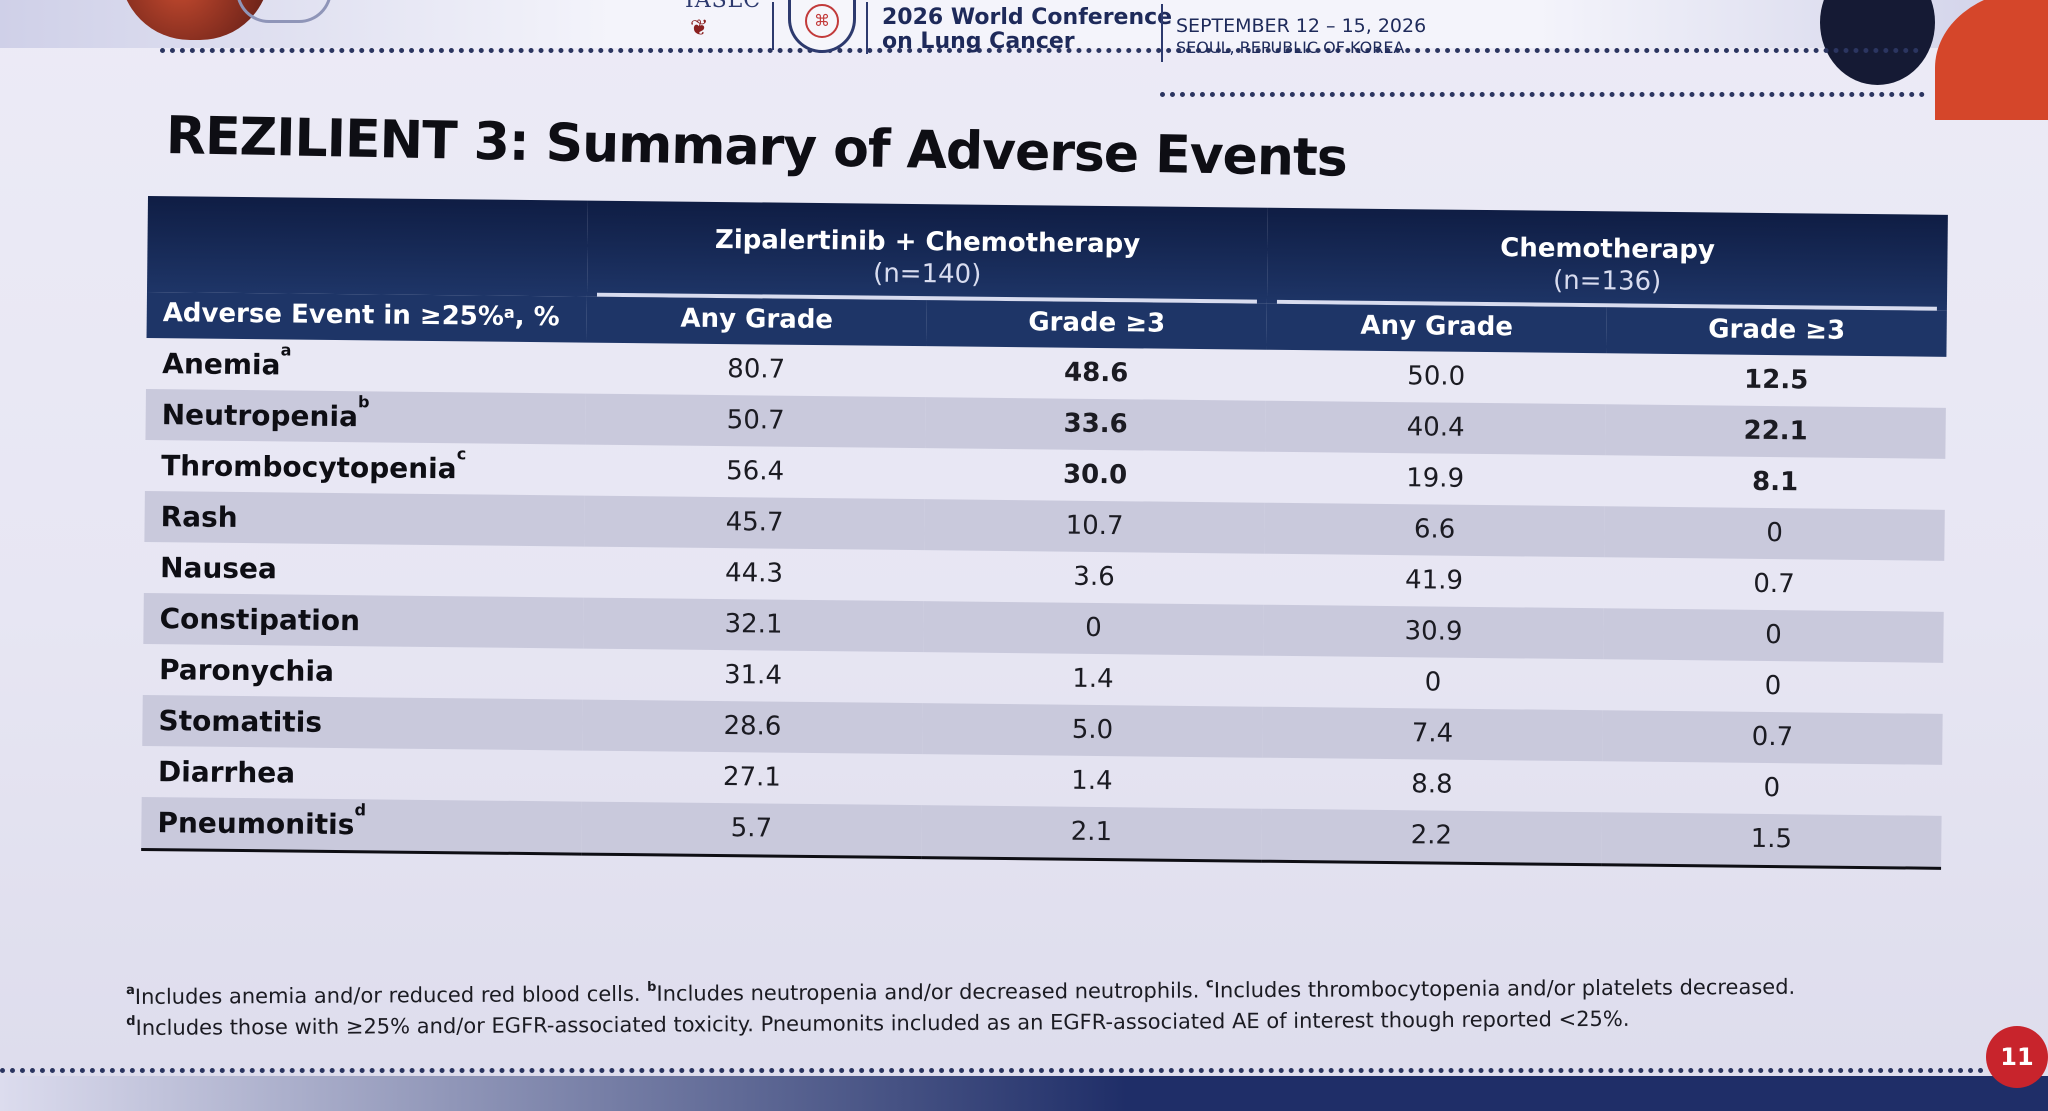 This screenshot has width=2048, height=1111. I want to click on table-cell: 8.8, so click(1432, 784).